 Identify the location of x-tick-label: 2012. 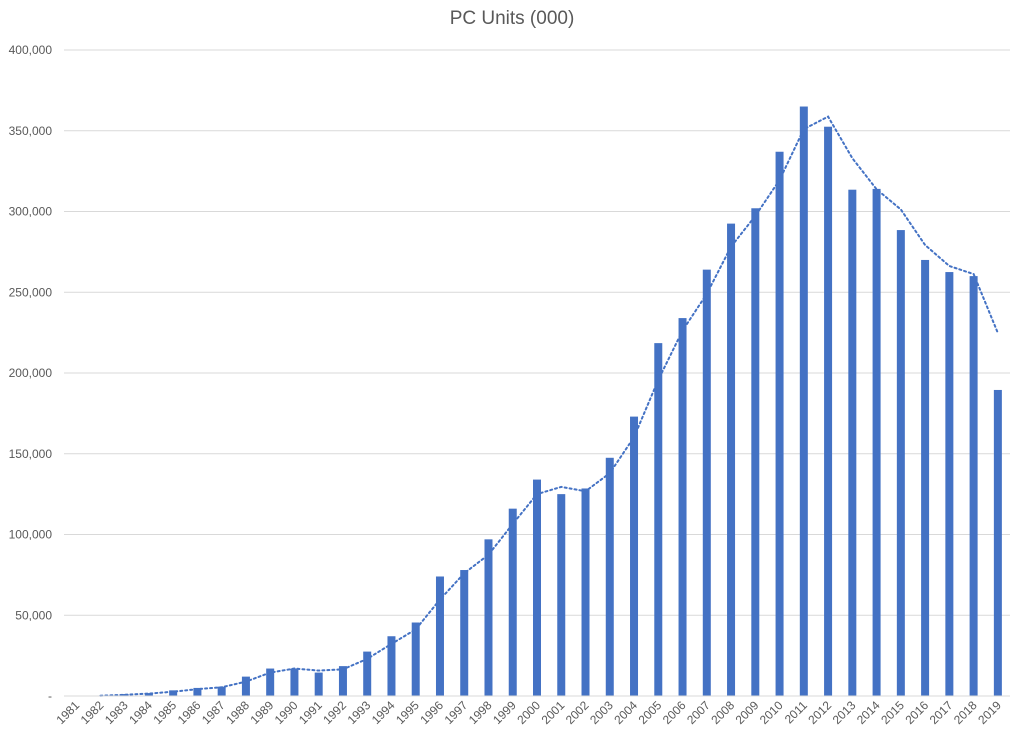
(819, 712).